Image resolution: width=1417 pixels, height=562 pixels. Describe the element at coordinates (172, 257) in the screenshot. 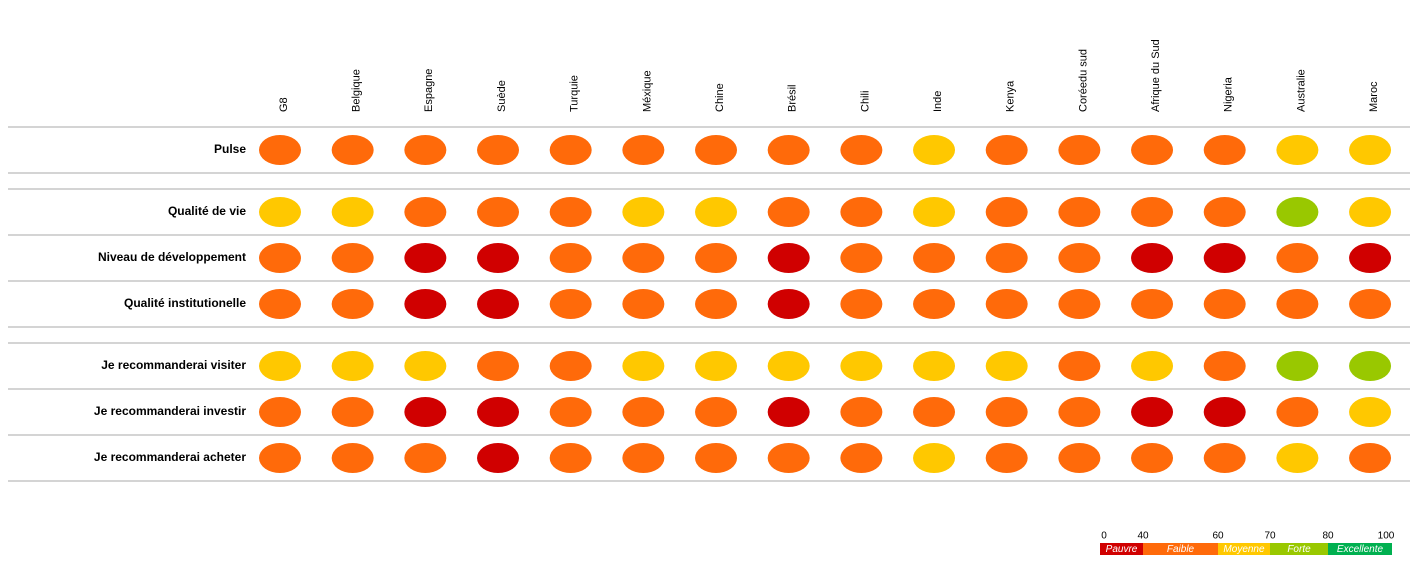

I see `row-label: Niveau de développement` at that location.